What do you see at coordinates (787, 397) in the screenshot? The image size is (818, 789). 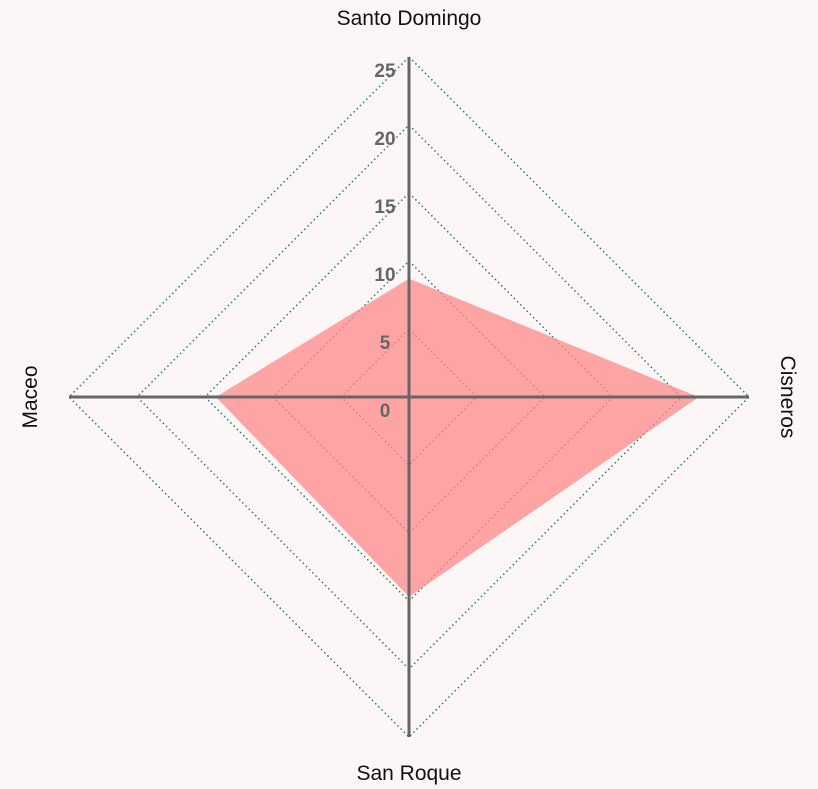 I see `category-label: Cisneros` at bounding box center [787, 397].